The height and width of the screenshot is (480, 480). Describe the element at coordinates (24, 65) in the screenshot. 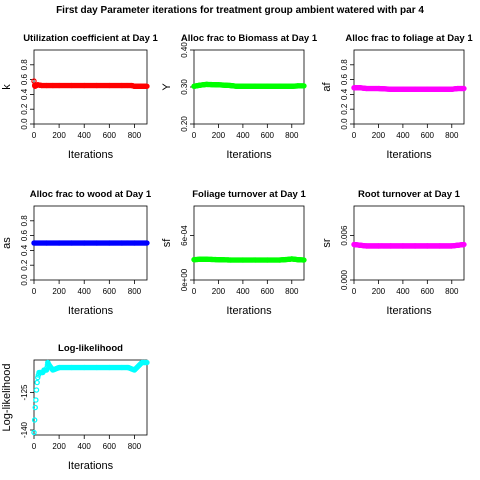

I see `y-tick-label: 0.8` at that location.